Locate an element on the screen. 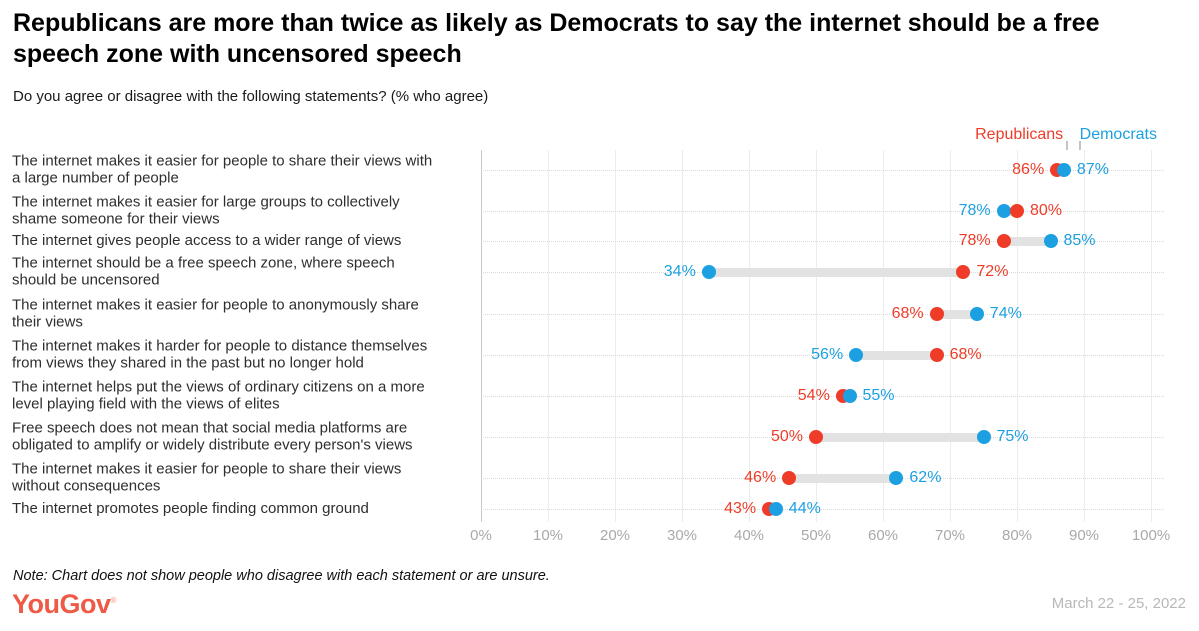  x-axis-tick-label: 50% is located at coordinates (816, 535).